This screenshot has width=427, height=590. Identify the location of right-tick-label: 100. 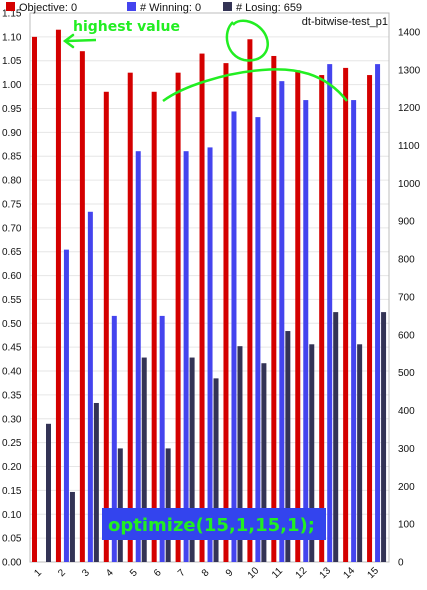
(406, 525).